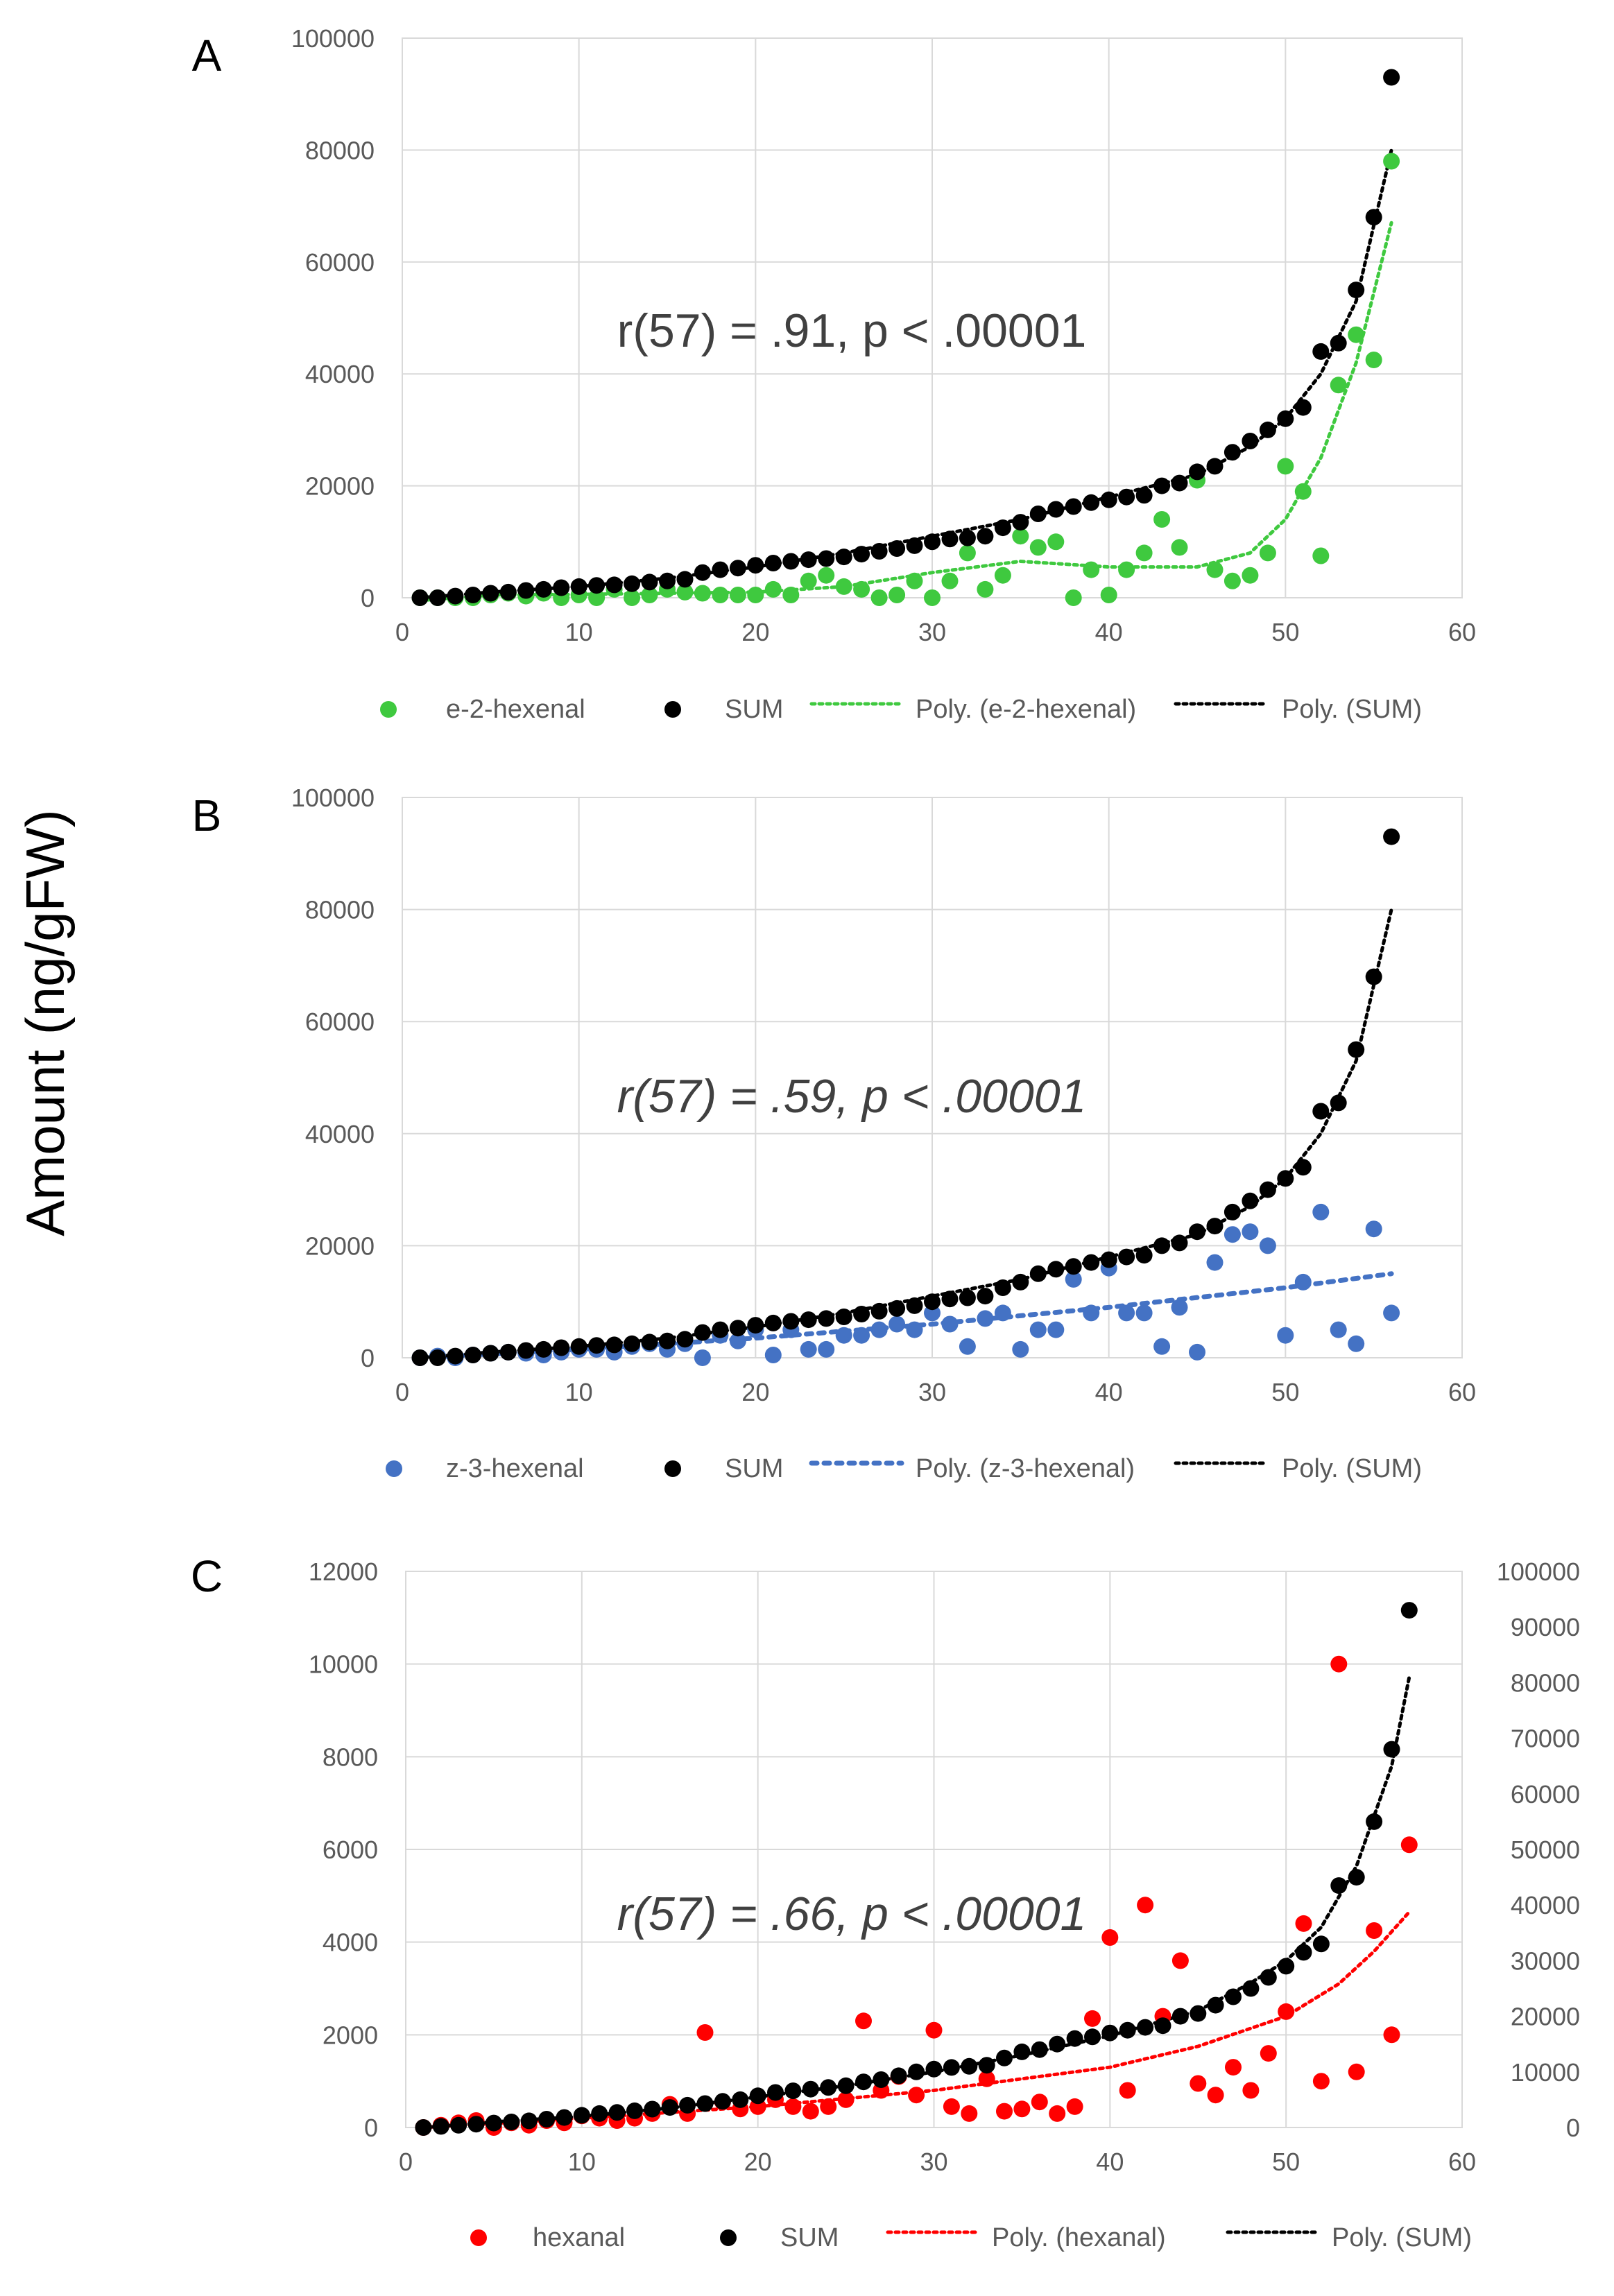 The width and height of the screenshot is (1614, 2296). I want to click on x-tick-label: 40, so click(1109, 632).